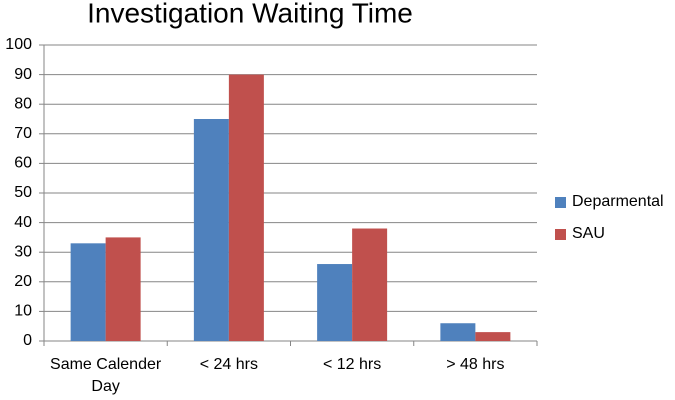 The height and width of the screenshot is (400, 675). What do you see at coordinates (475, 364) in the screenshot?
I see `x-tick-label: > 48 hrs` at bounding box center [475, 364].